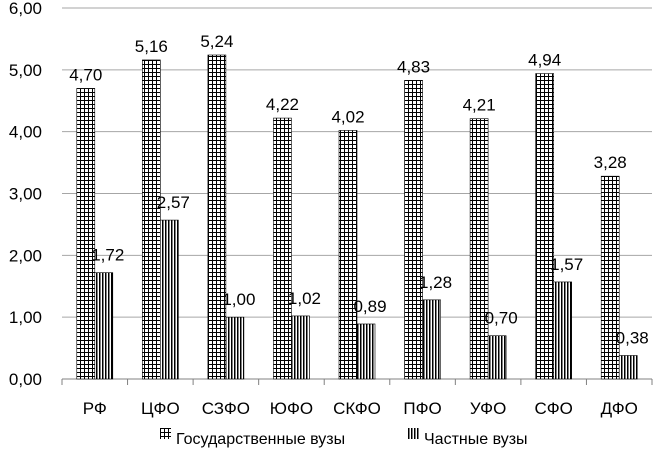  Describe the element at coordinates (160, 408) in the screenshot. I see `x-tick-label: ЦФО` at that location.